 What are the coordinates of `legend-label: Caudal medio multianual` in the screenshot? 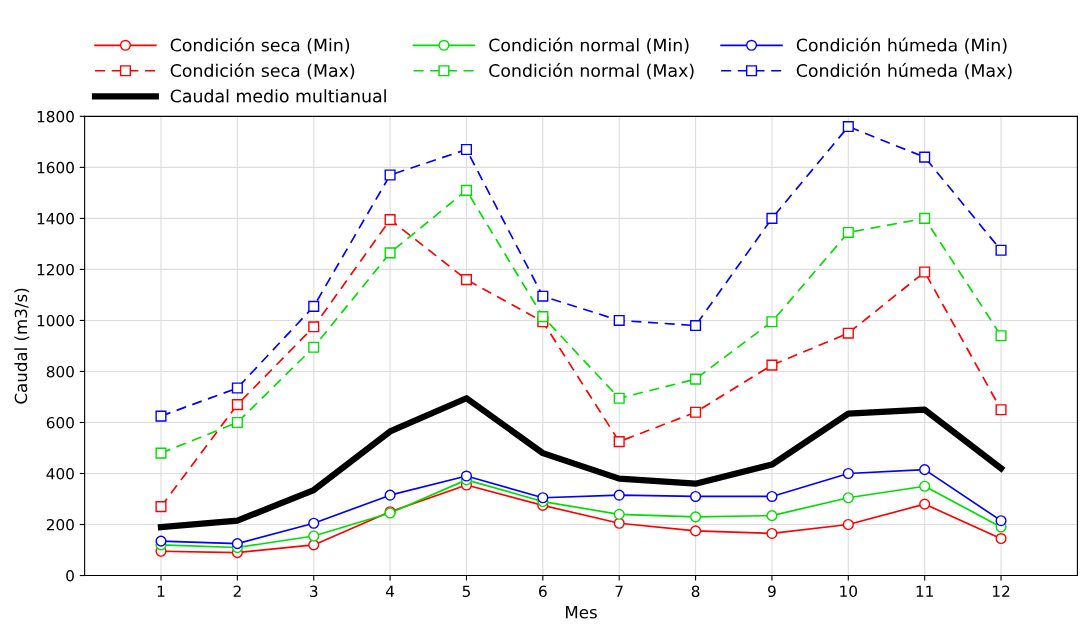 It's located at (278, 96).